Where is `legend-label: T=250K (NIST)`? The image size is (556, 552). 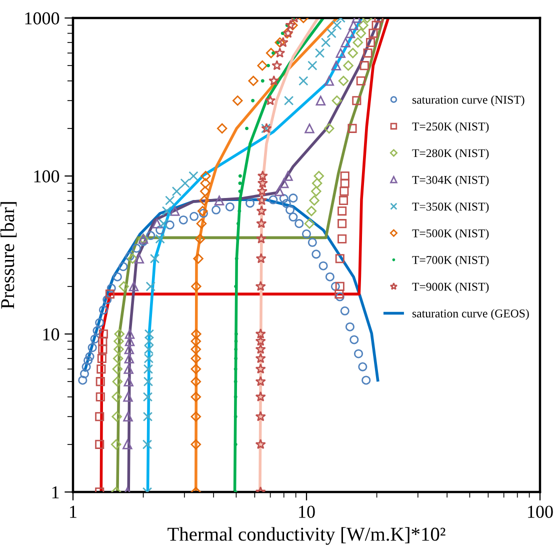 legend-label: T=250K (NIST) is located at coordinates (450, 127).